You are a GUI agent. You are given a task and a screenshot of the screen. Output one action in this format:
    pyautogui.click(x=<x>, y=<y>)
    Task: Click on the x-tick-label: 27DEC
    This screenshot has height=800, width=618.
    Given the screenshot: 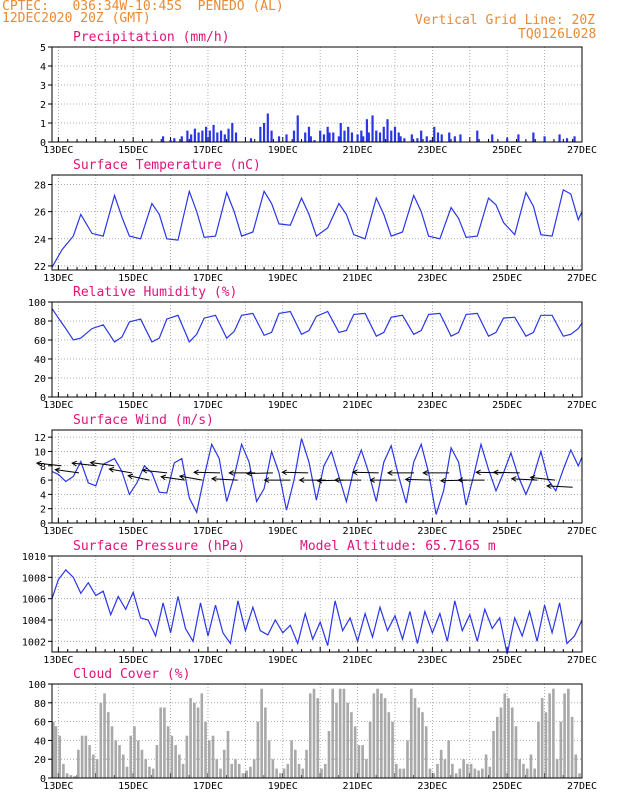 What is the action you would take?
    pyautogui.click(x=582, y=531)
    